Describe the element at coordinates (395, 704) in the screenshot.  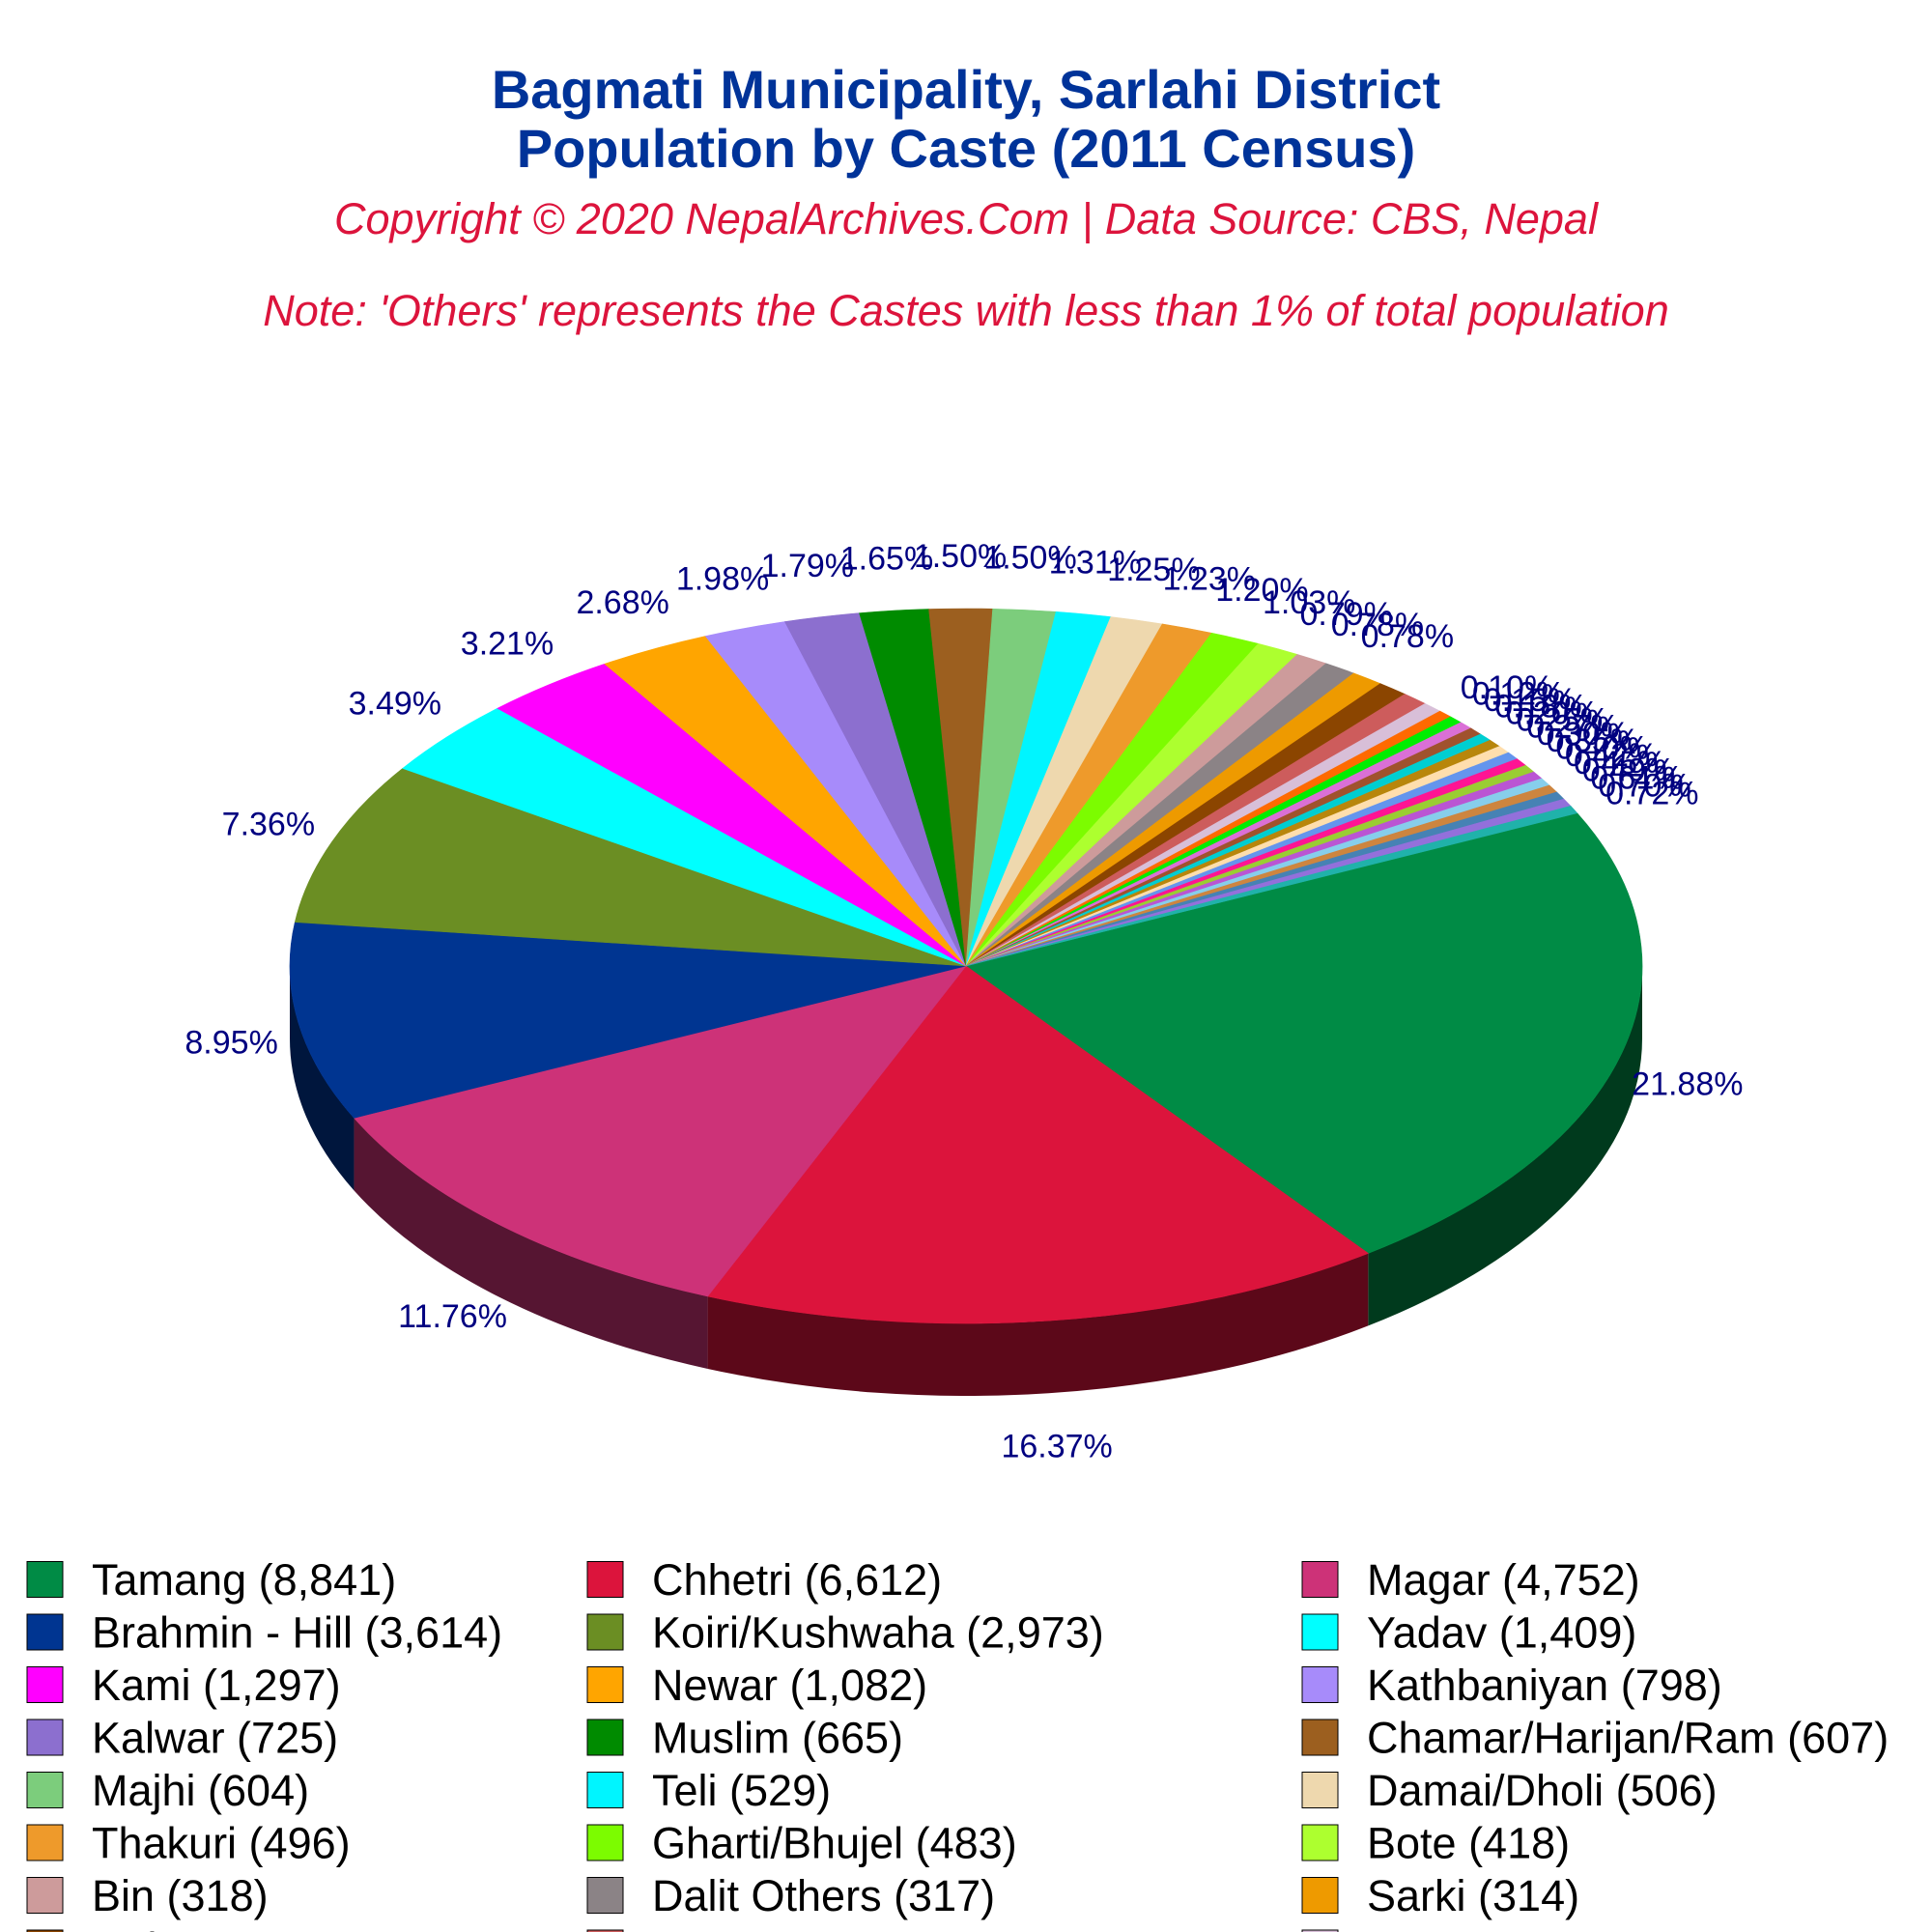
I see `pie-label-6: 3.49%` at that location.